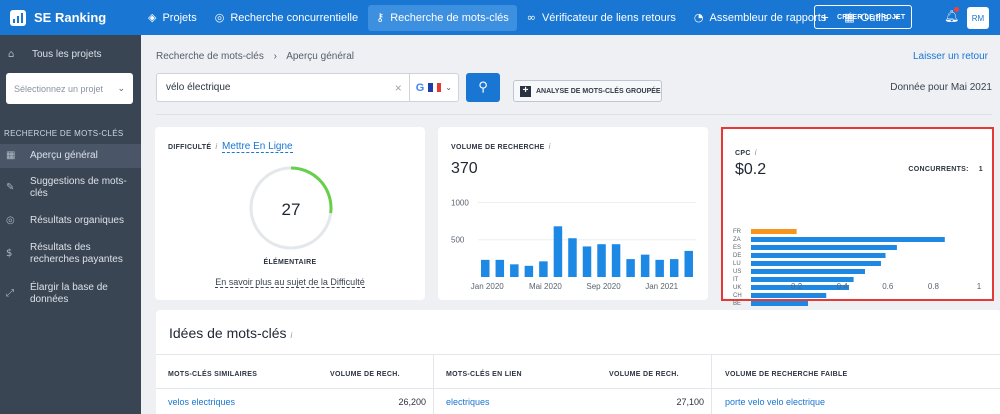 The height and width of the screenshot is (414, 1000). What do you see at coordinates (11, 54) in the screenshot?
I see `home-icon: ⌂` at bounding box center [11, 54].